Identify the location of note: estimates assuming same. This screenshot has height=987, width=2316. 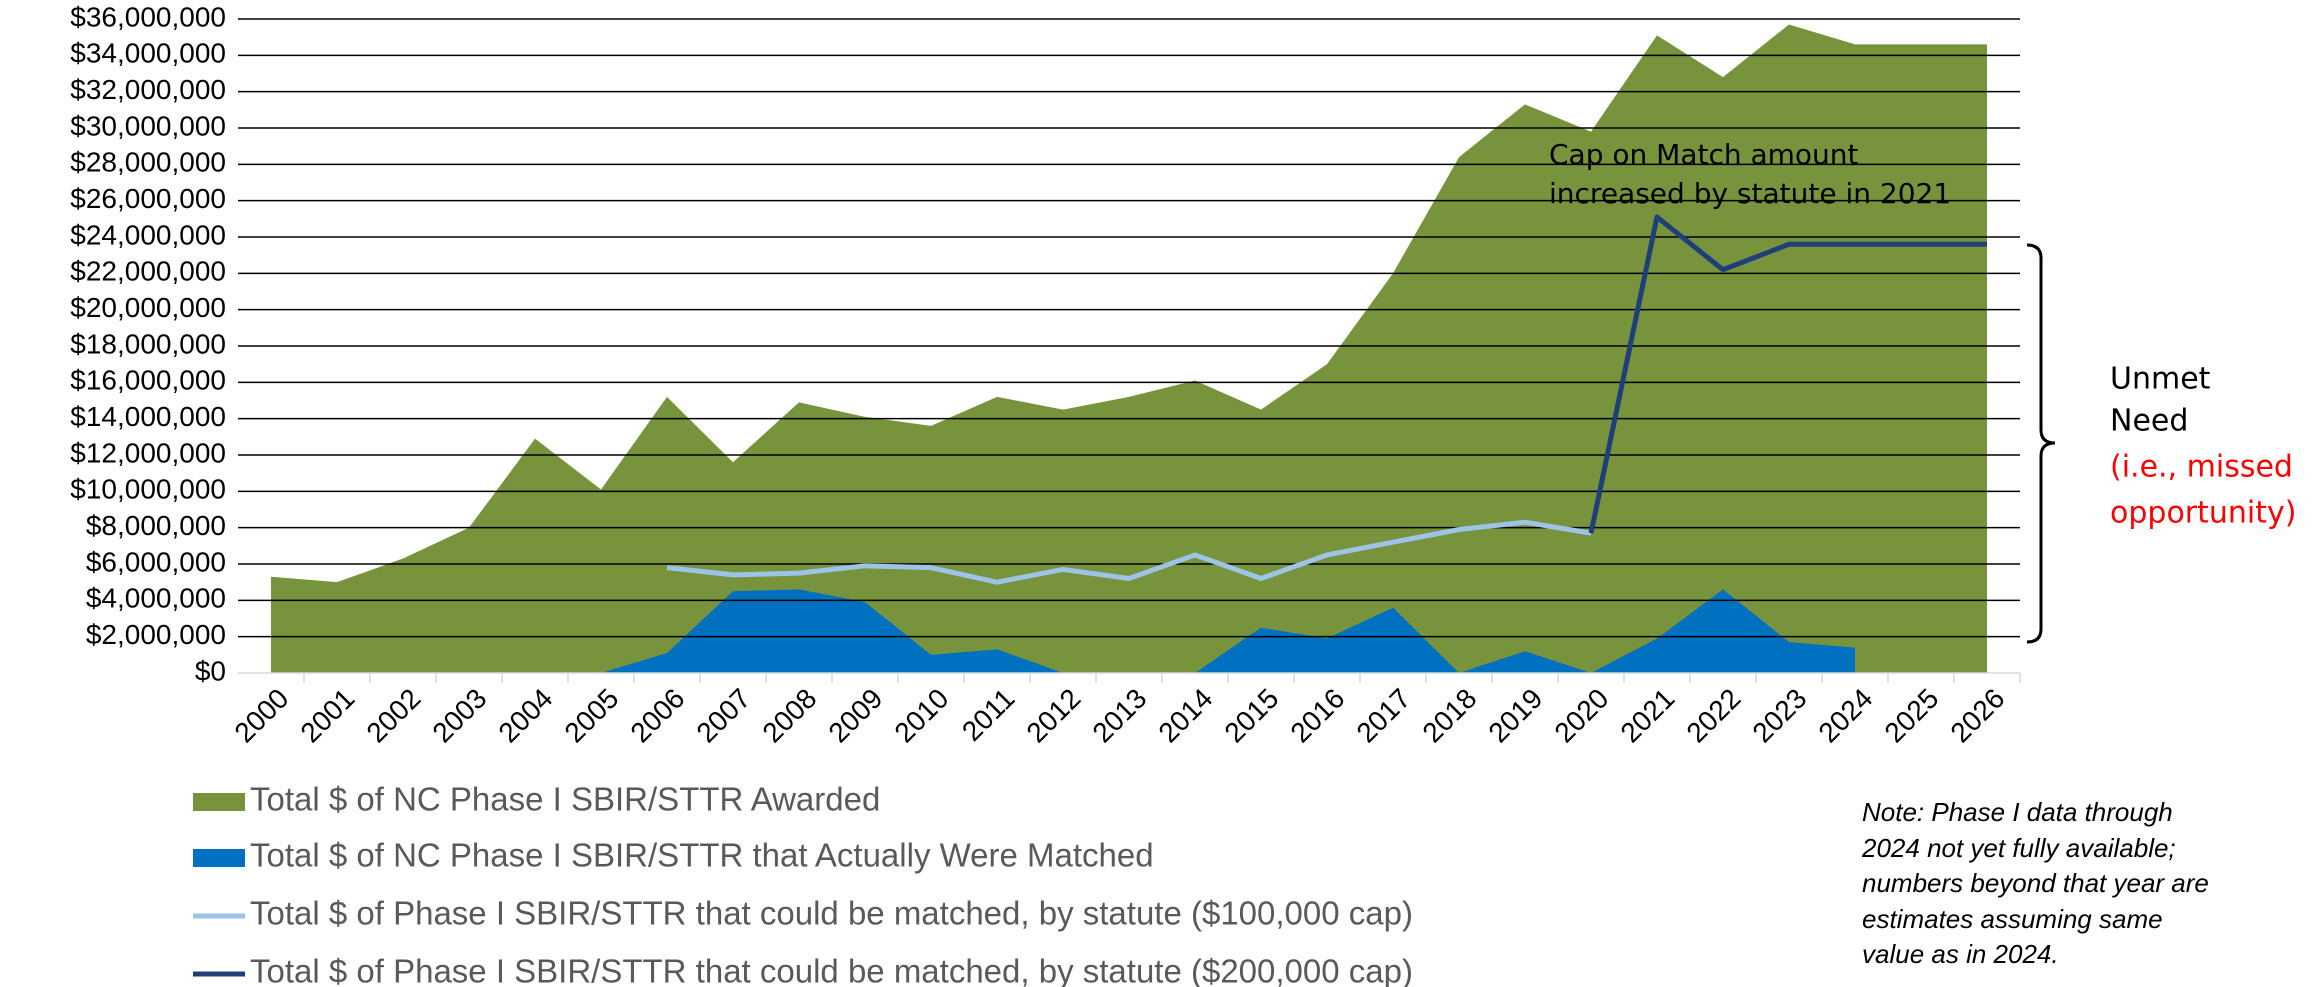
(2012, 919).